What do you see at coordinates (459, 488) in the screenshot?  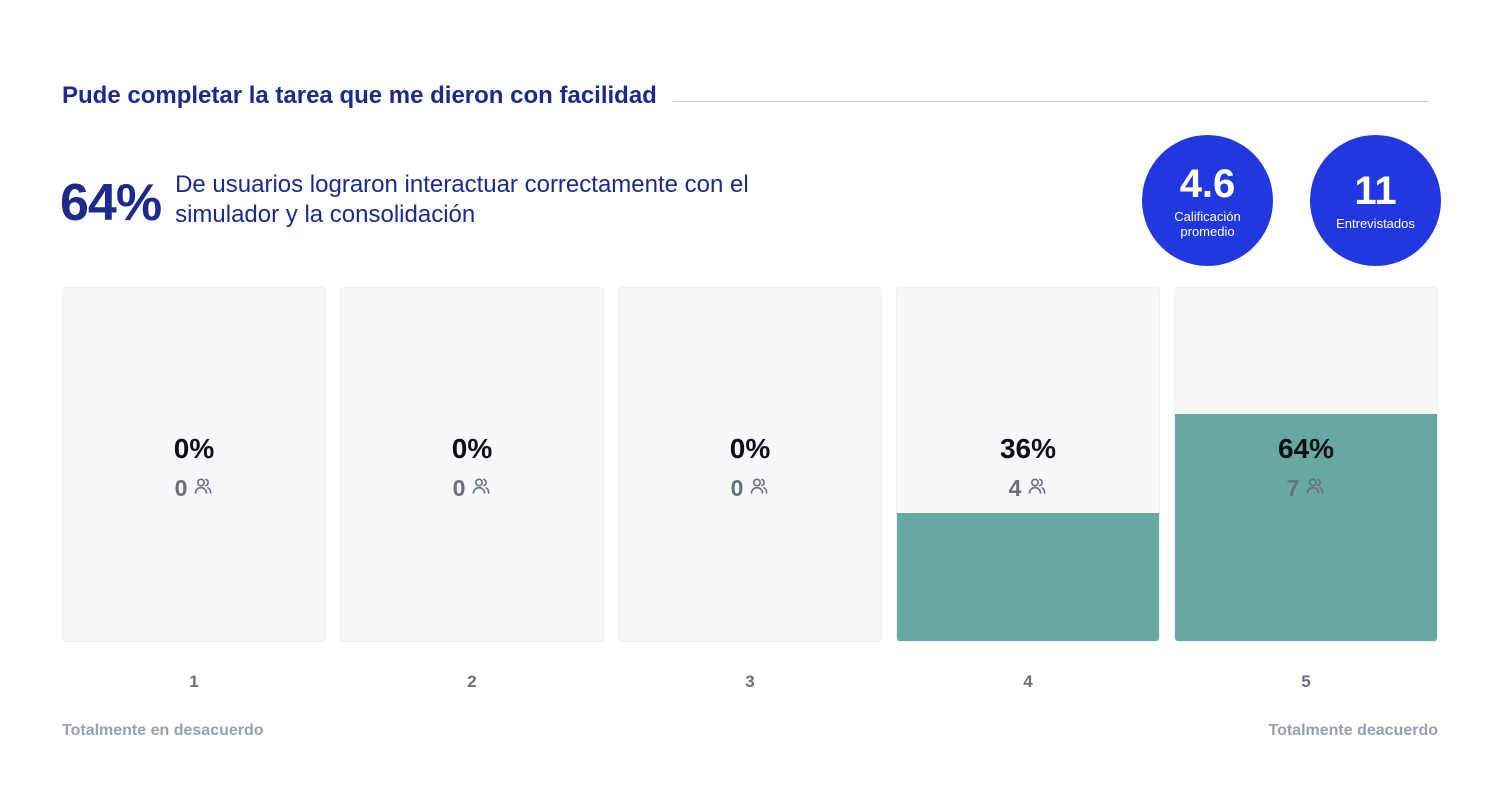 I see `bar-count-value-2: 0` at bounding box center [459, 488].